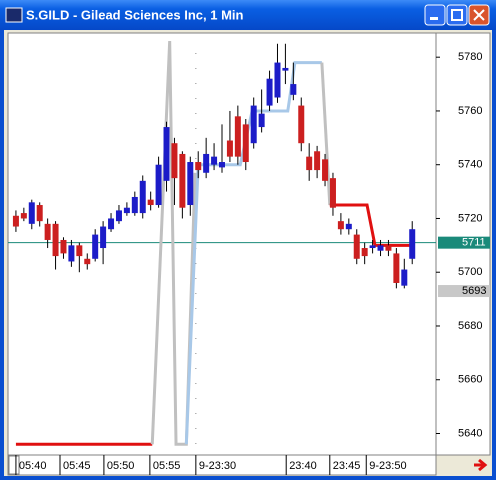  I want to click on y-tick-label: 5760, so click(470, 111).